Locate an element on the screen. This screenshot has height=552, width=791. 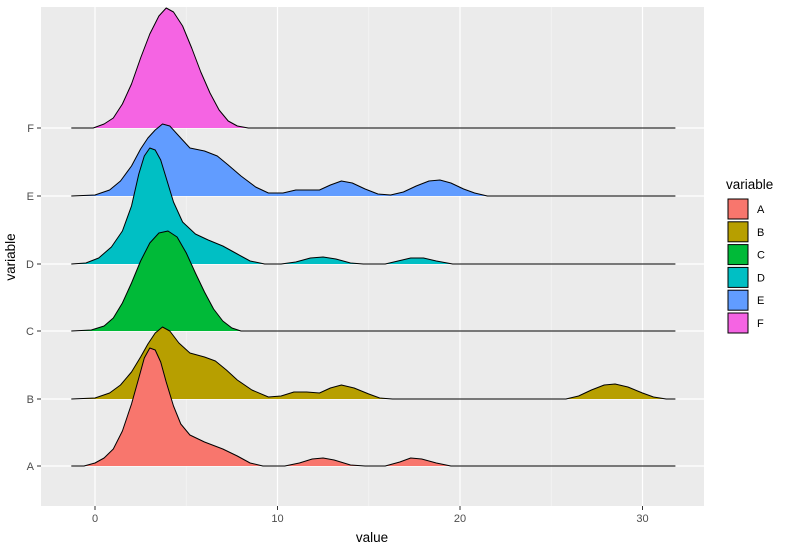
ridge-B is located at coordinates (373, 363).